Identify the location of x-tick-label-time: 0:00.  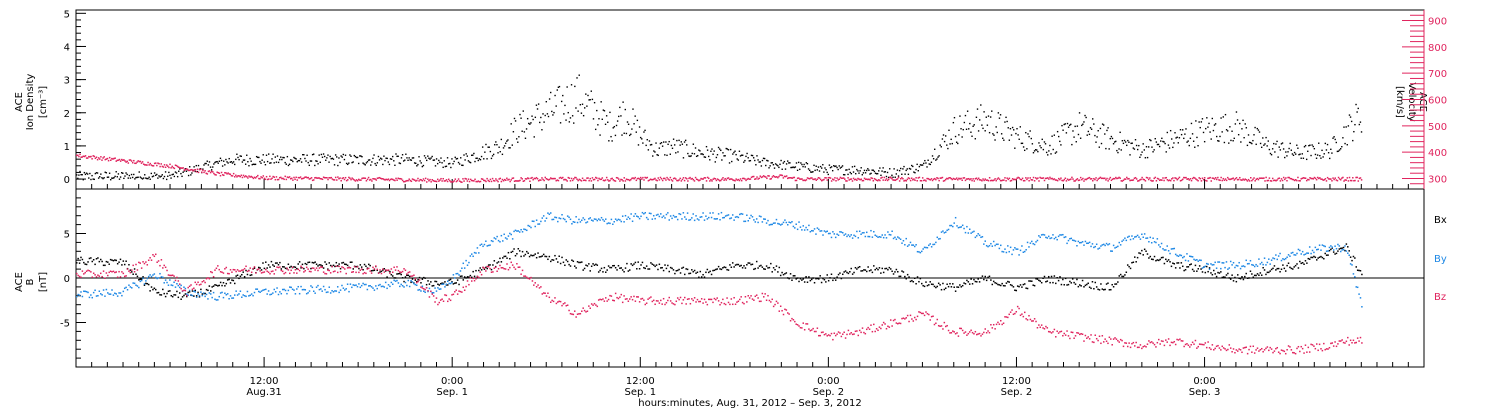
(452, 381).